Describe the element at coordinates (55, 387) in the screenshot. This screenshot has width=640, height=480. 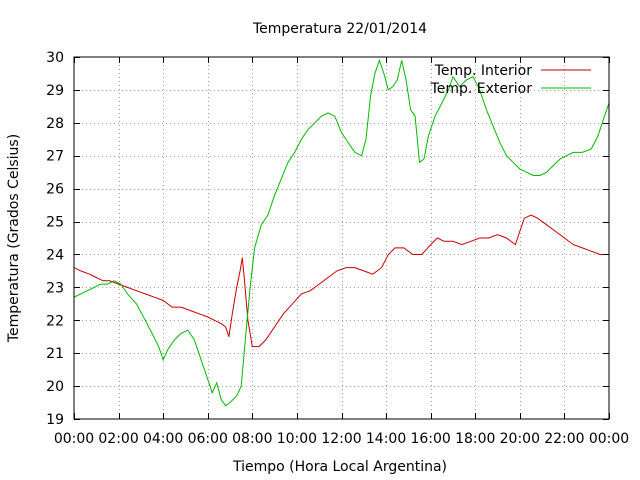
I see `y-tick-label: 20` at that location.